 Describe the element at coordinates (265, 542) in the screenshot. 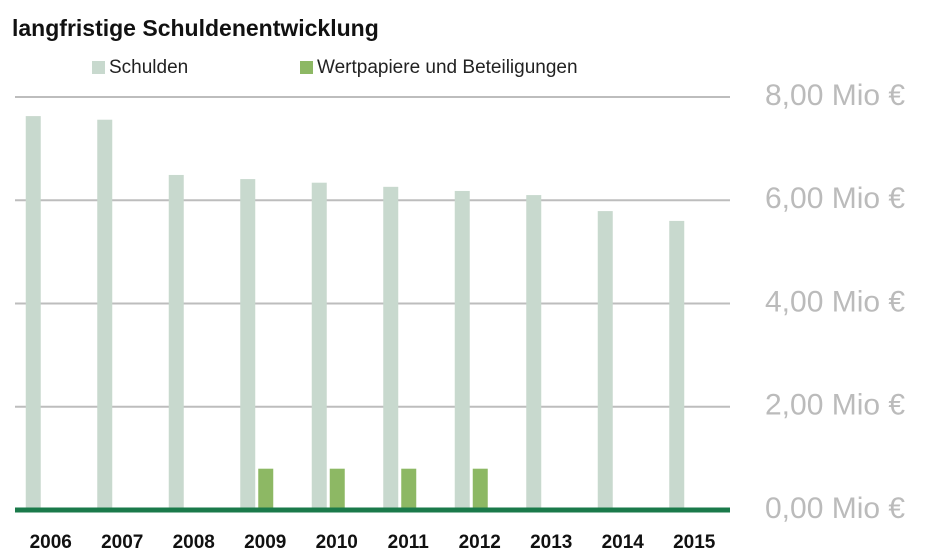

I see `x-tick-label: 2009` at that location.